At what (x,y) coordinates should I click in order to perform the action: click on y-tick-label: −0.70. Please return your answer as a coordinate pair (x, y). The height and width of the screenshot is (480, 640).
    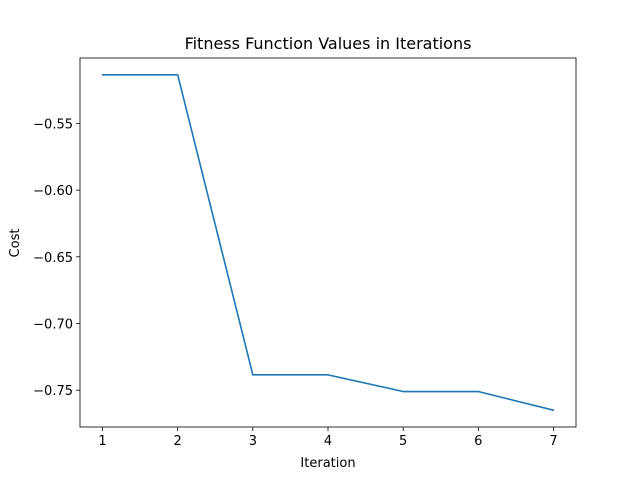
    Looking at the image, I should click on (53, 325).